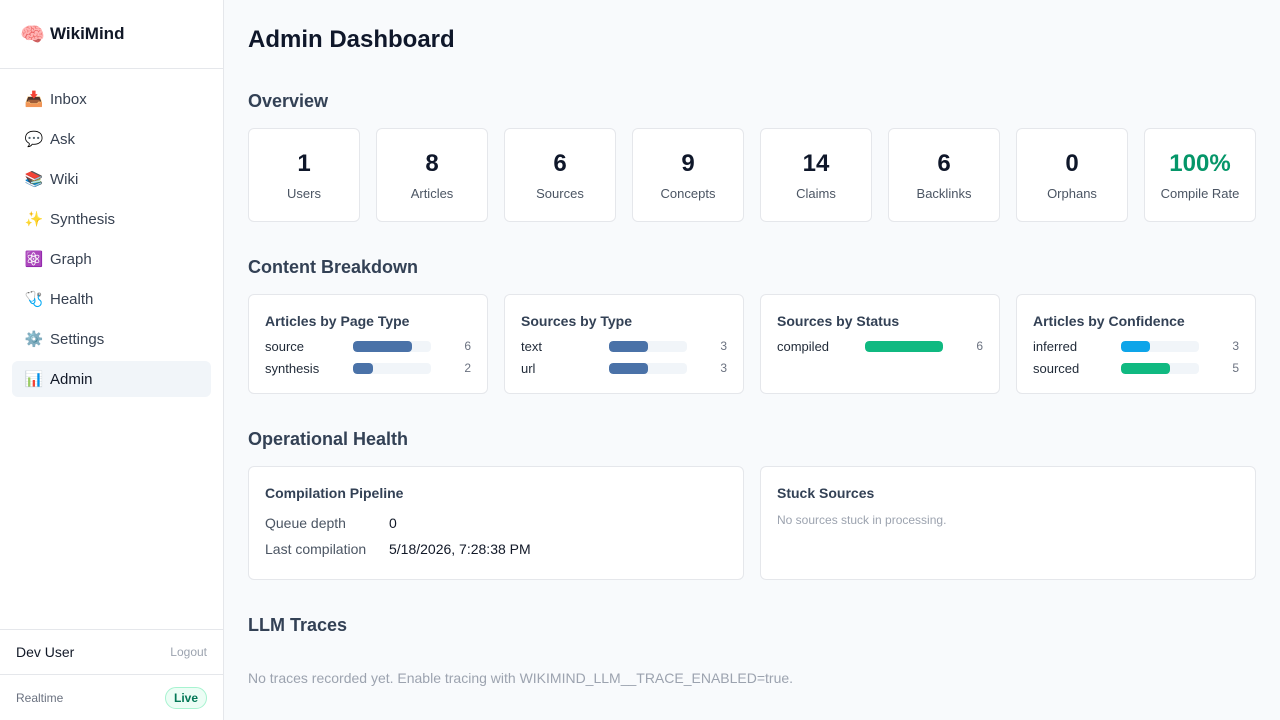 Image resolution: width=1280 pixels, height=720 pixels. Describe the element at coordinates (1072, 193) in the screenshot. I see `stat-label: Orphans` at that location.